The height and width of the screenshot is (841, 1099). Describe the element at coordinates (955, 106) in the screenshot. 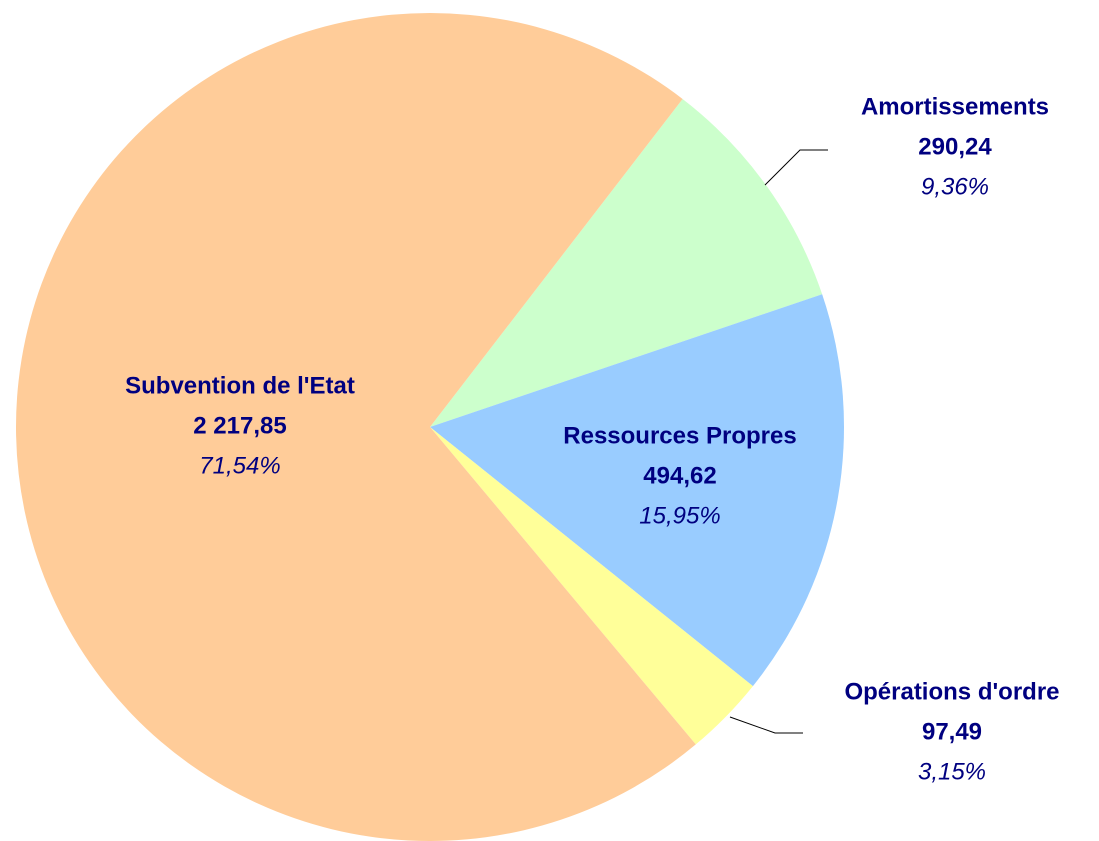

I see `slice-name: Amortissements` at that location.